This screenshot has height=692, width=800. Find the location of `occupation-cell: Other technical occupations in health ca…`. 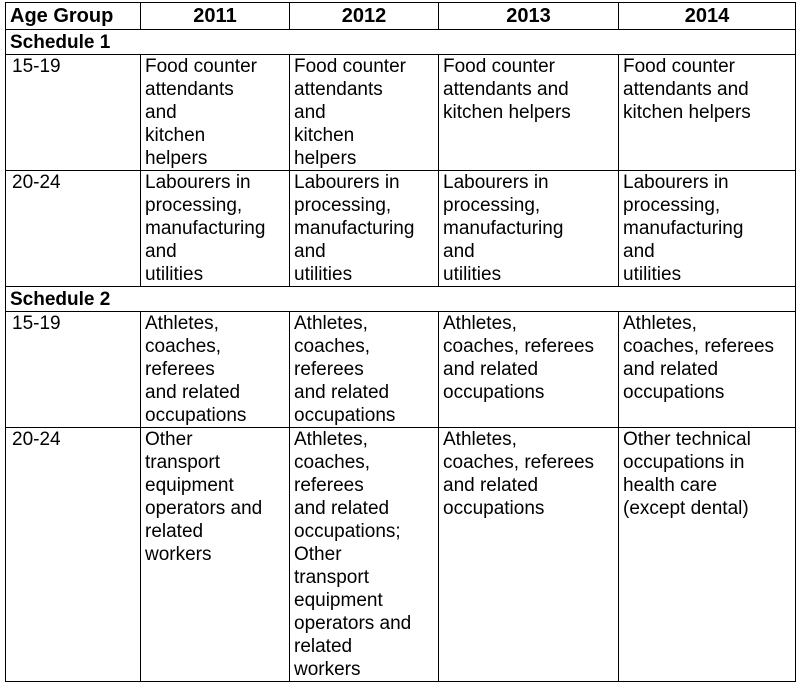

occupation-cell: Other technical occupations in health ca… is located at coordinates (707, 554).